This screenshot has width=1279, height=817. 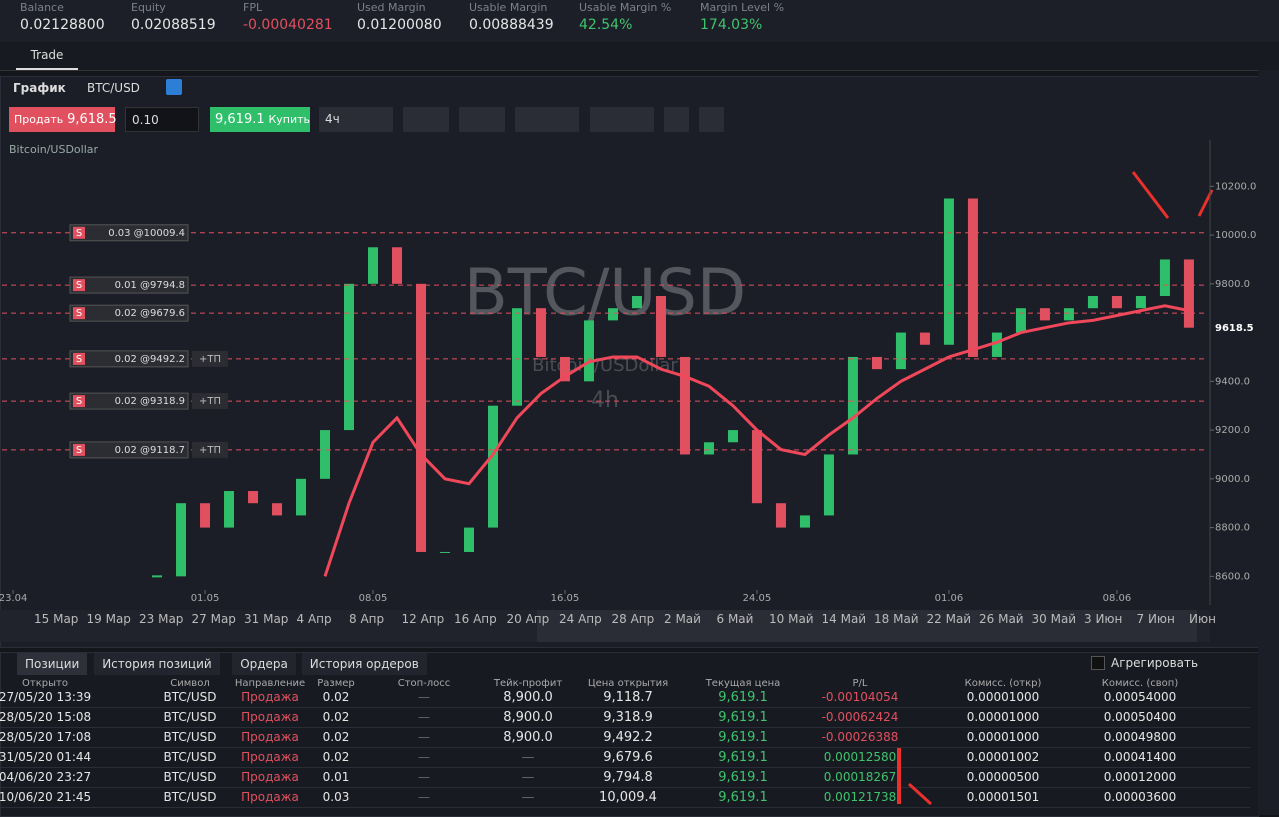 What do you see at coordinates (1232, 284) in the screenshot?
I see `y-tick-label: 9800.0` at bounding box center [1232, 284].